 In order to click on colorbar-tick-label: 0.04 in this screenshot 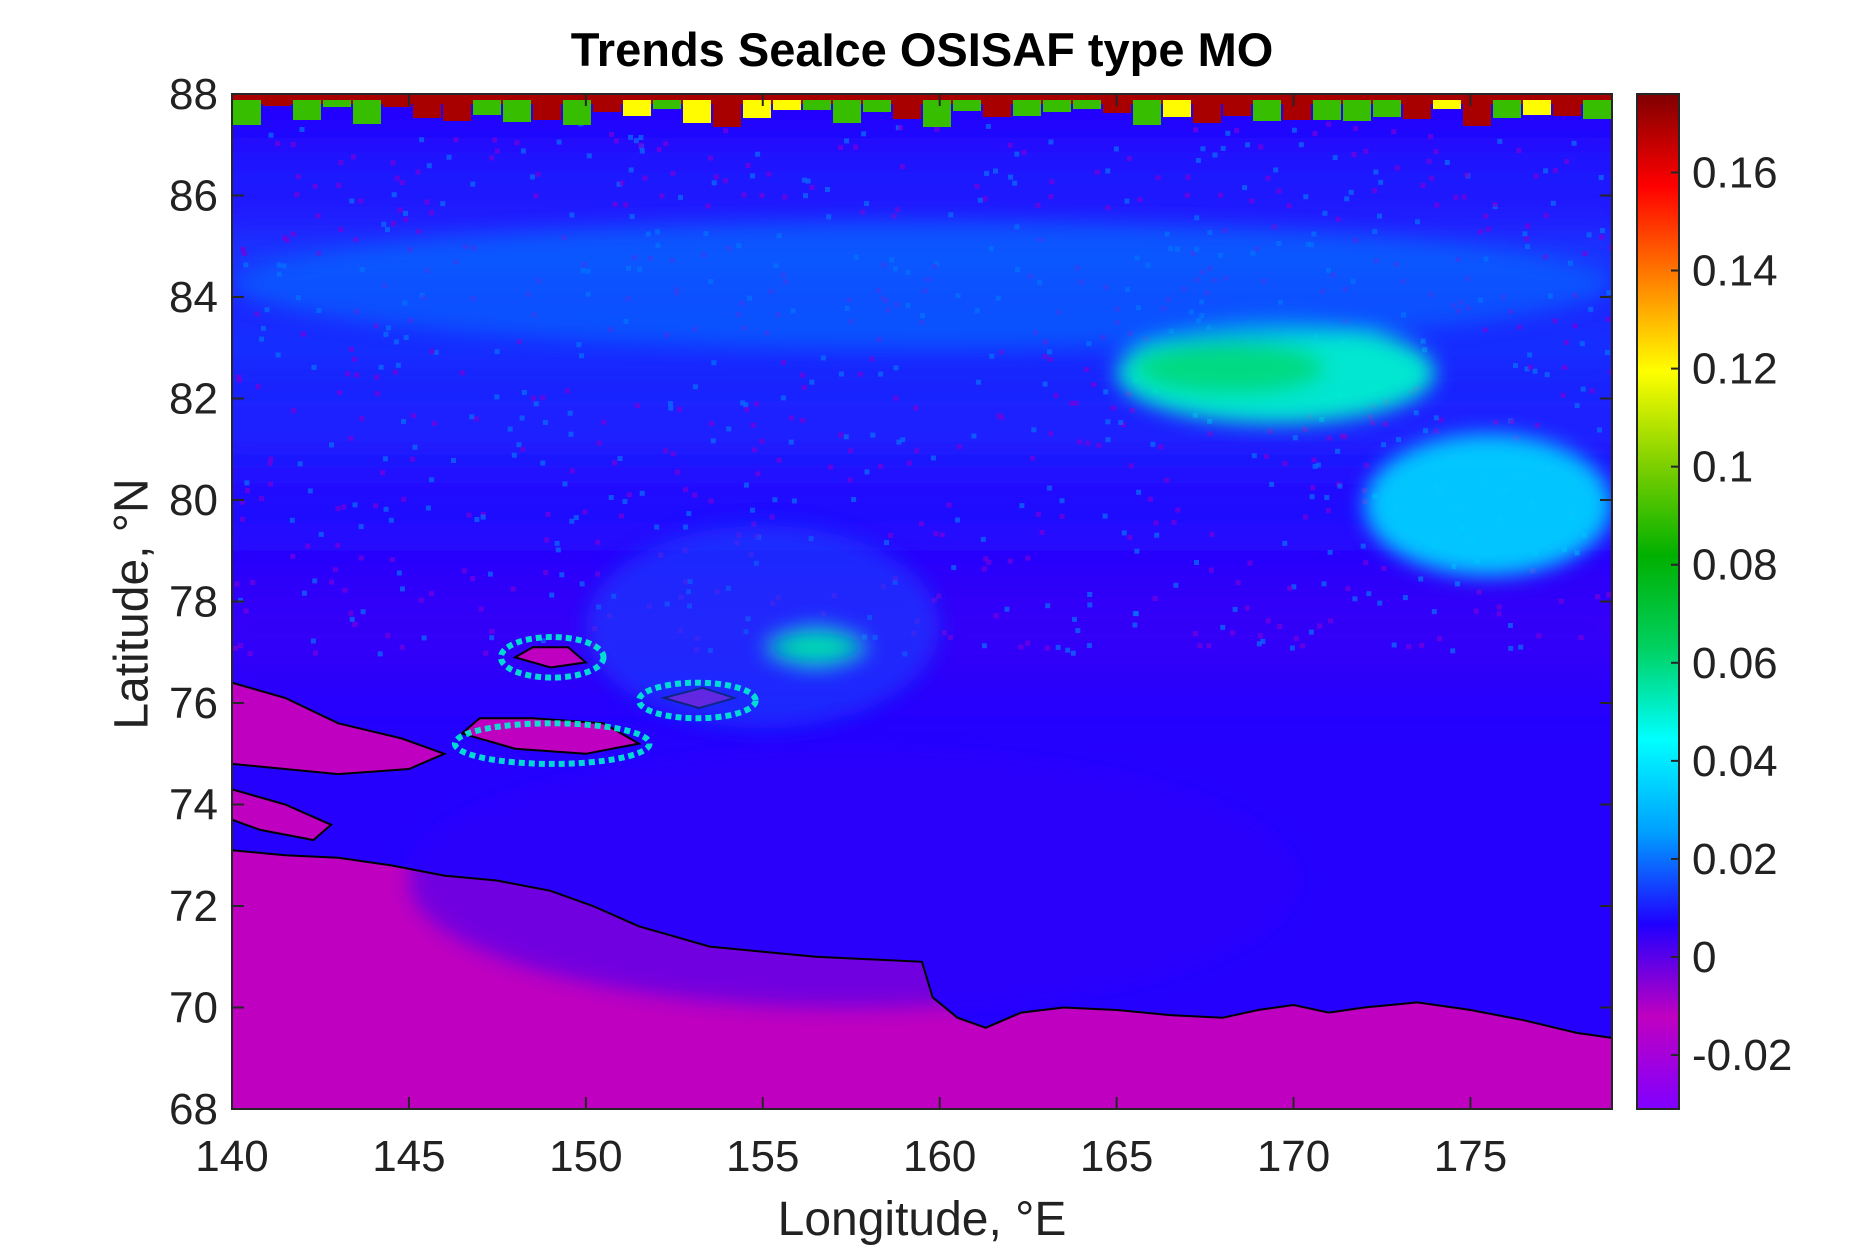, I will do `click(1735, 761)`.